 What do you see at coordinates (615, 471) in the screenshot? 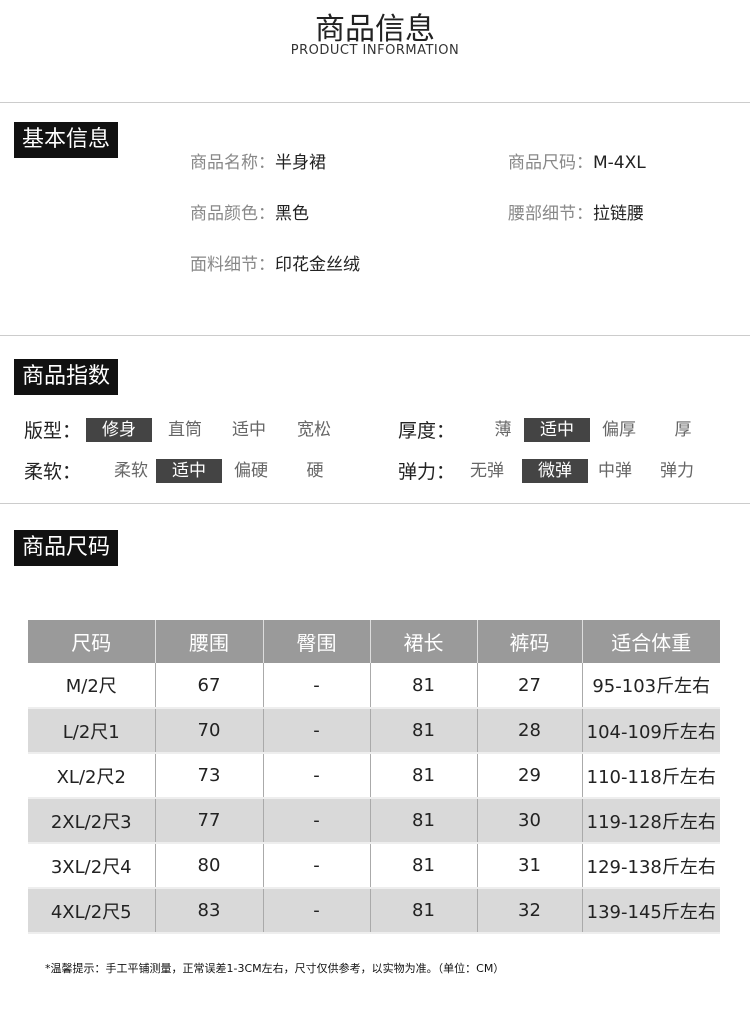
I see `elasticity-option: 中弹` at bounding box center [615, 471].